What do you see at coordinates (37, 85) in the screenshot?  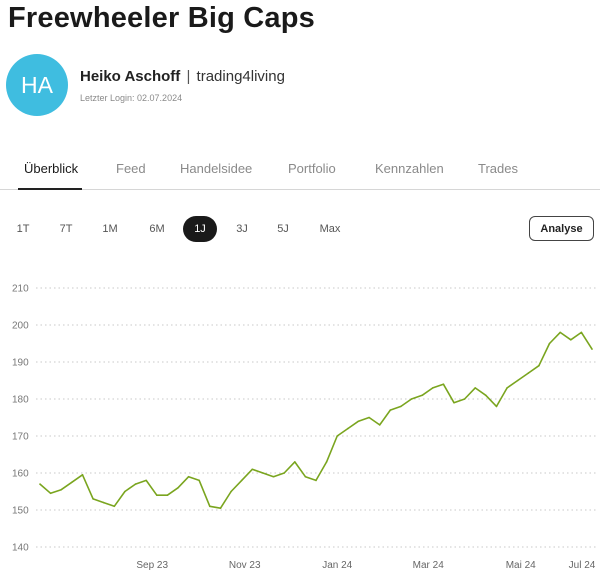 I see `avatar: HA` at bounding box center [37, 85].